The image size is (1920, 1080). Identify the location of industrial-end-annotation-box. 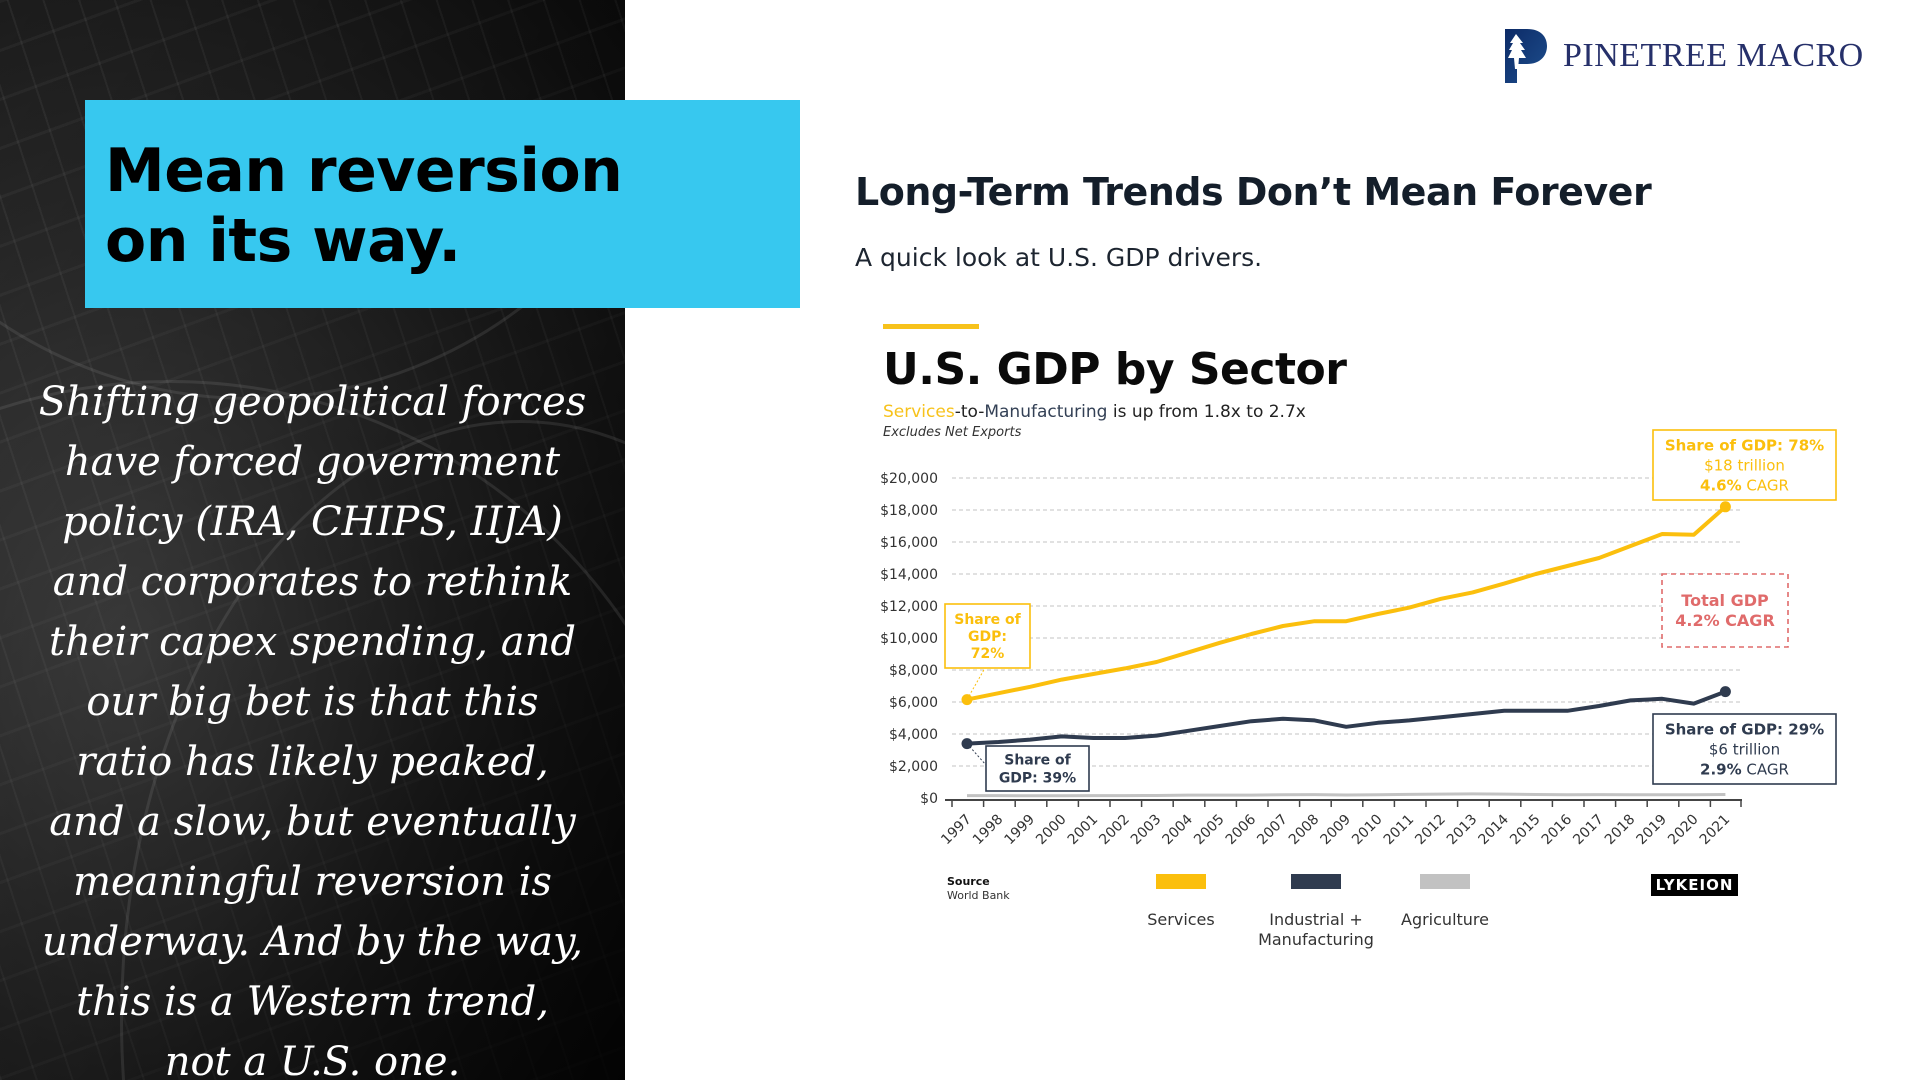
(1744, 749).